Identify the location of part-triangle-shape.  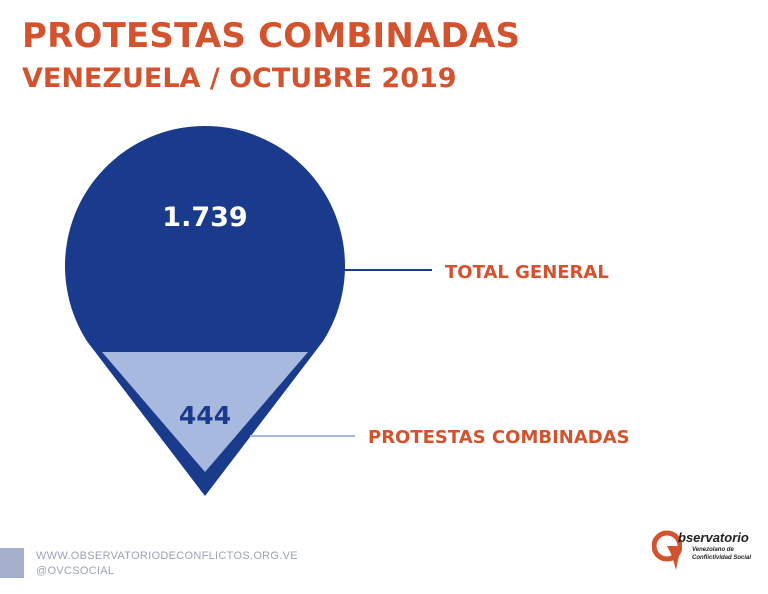
(205, 412).